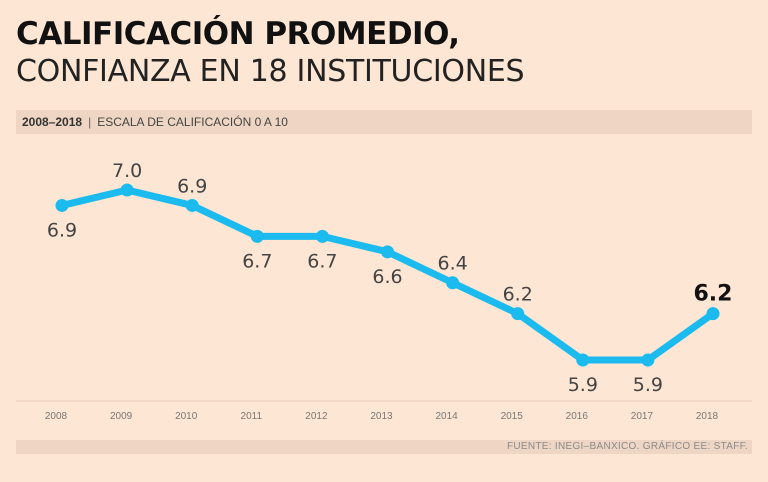  Describe the element at coordinates (512, 416) in the screenshot. I see `x-tick-2015: 2015` at that location.